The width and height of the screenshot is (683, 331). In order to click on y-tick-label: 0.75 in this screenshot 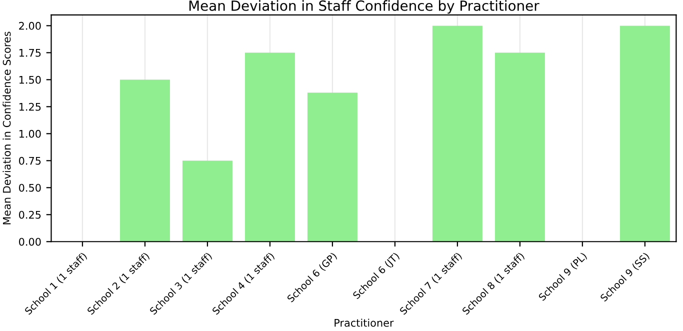, I will do `click(29, 160)`.